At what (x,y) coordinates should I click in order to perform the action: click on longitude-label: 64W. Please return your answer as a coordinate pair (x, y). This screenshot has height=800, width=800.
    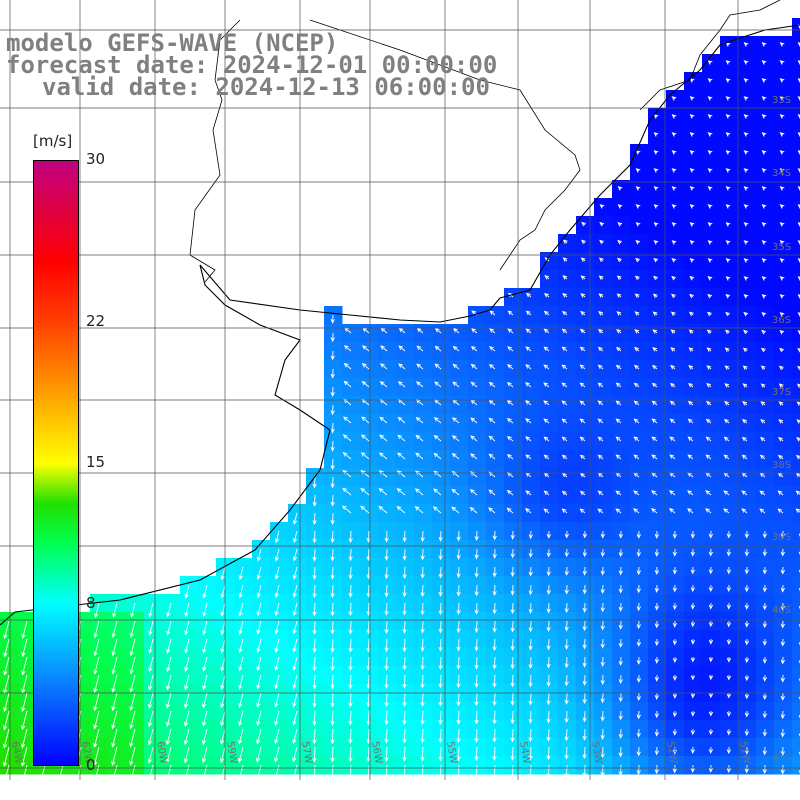
    Looking at the image, I should click on (16, 753).